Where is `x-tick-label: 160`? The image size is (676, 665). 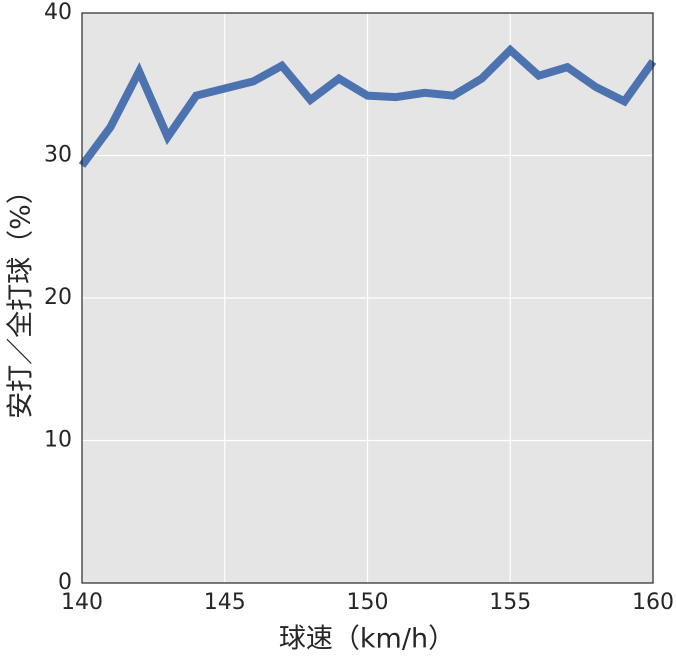
x-tick-label: 160 is located at coordinates (653, 602).